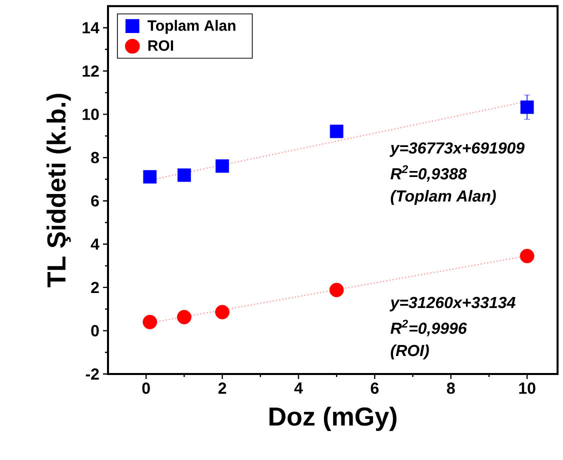 This screenshot has height=460, width=563. I want to click on y-tick-label: 6, so click(95, 201).